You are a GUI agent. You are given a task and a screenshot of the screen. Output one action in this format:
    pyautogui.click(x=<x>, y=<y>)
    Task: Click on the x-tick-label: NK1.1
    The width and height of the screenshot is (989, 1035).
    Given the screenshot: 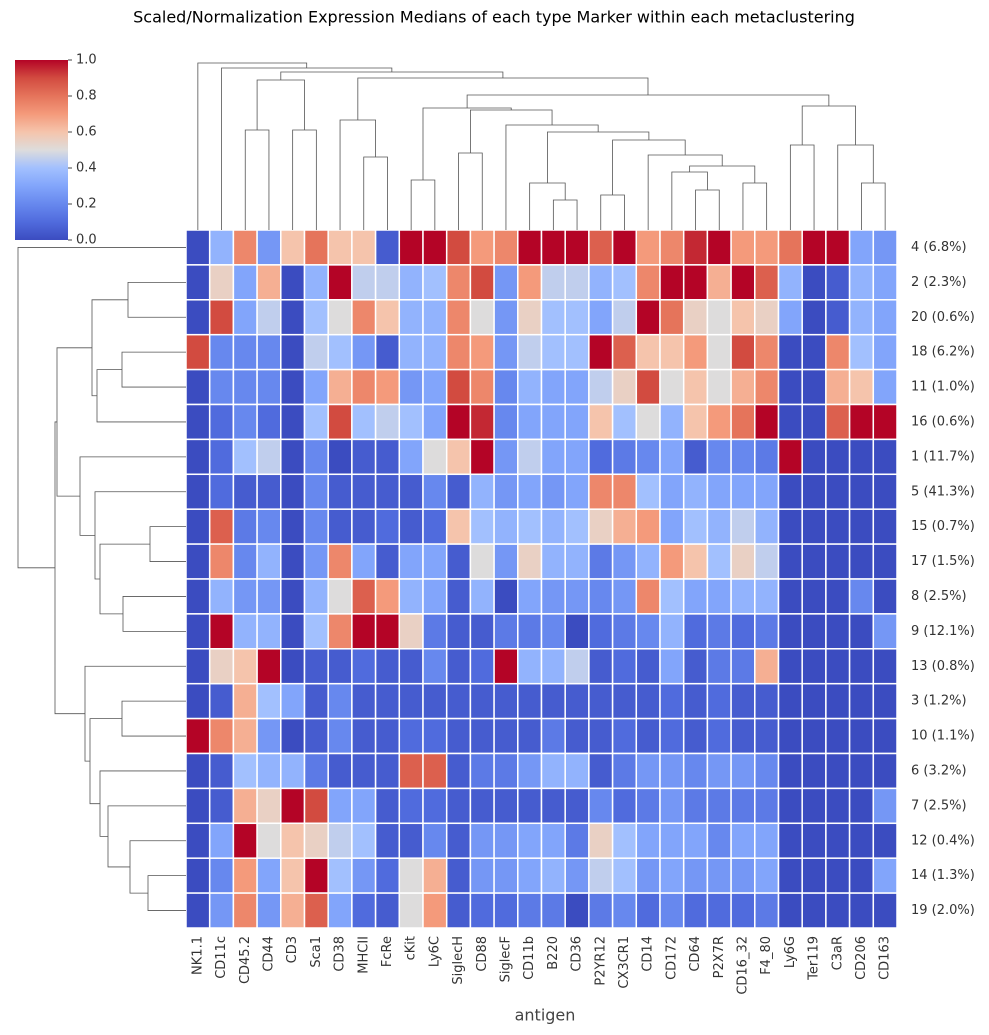 What is the action you would take?
    pyautogui.click(x=197, y=955)
    